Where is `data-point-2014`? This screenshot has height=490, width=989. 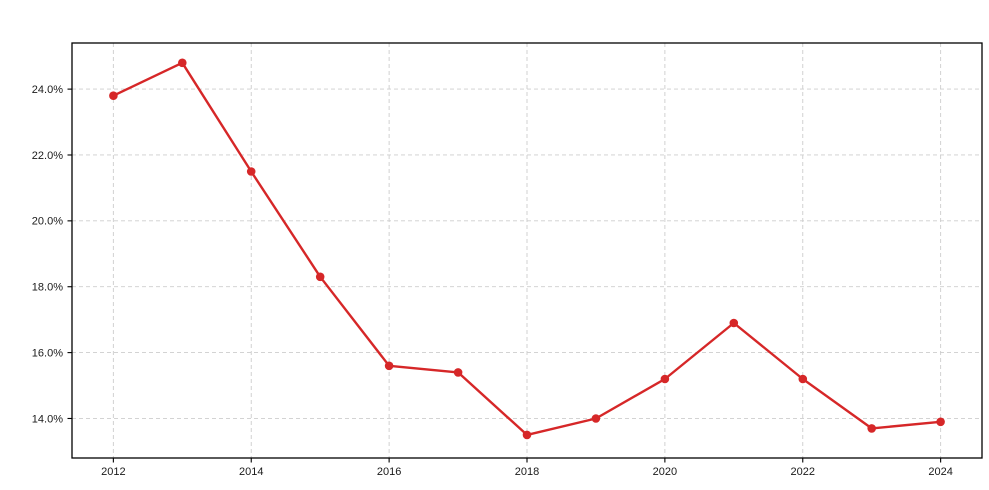 data-point-2014 is located at coordinates (251, 171).